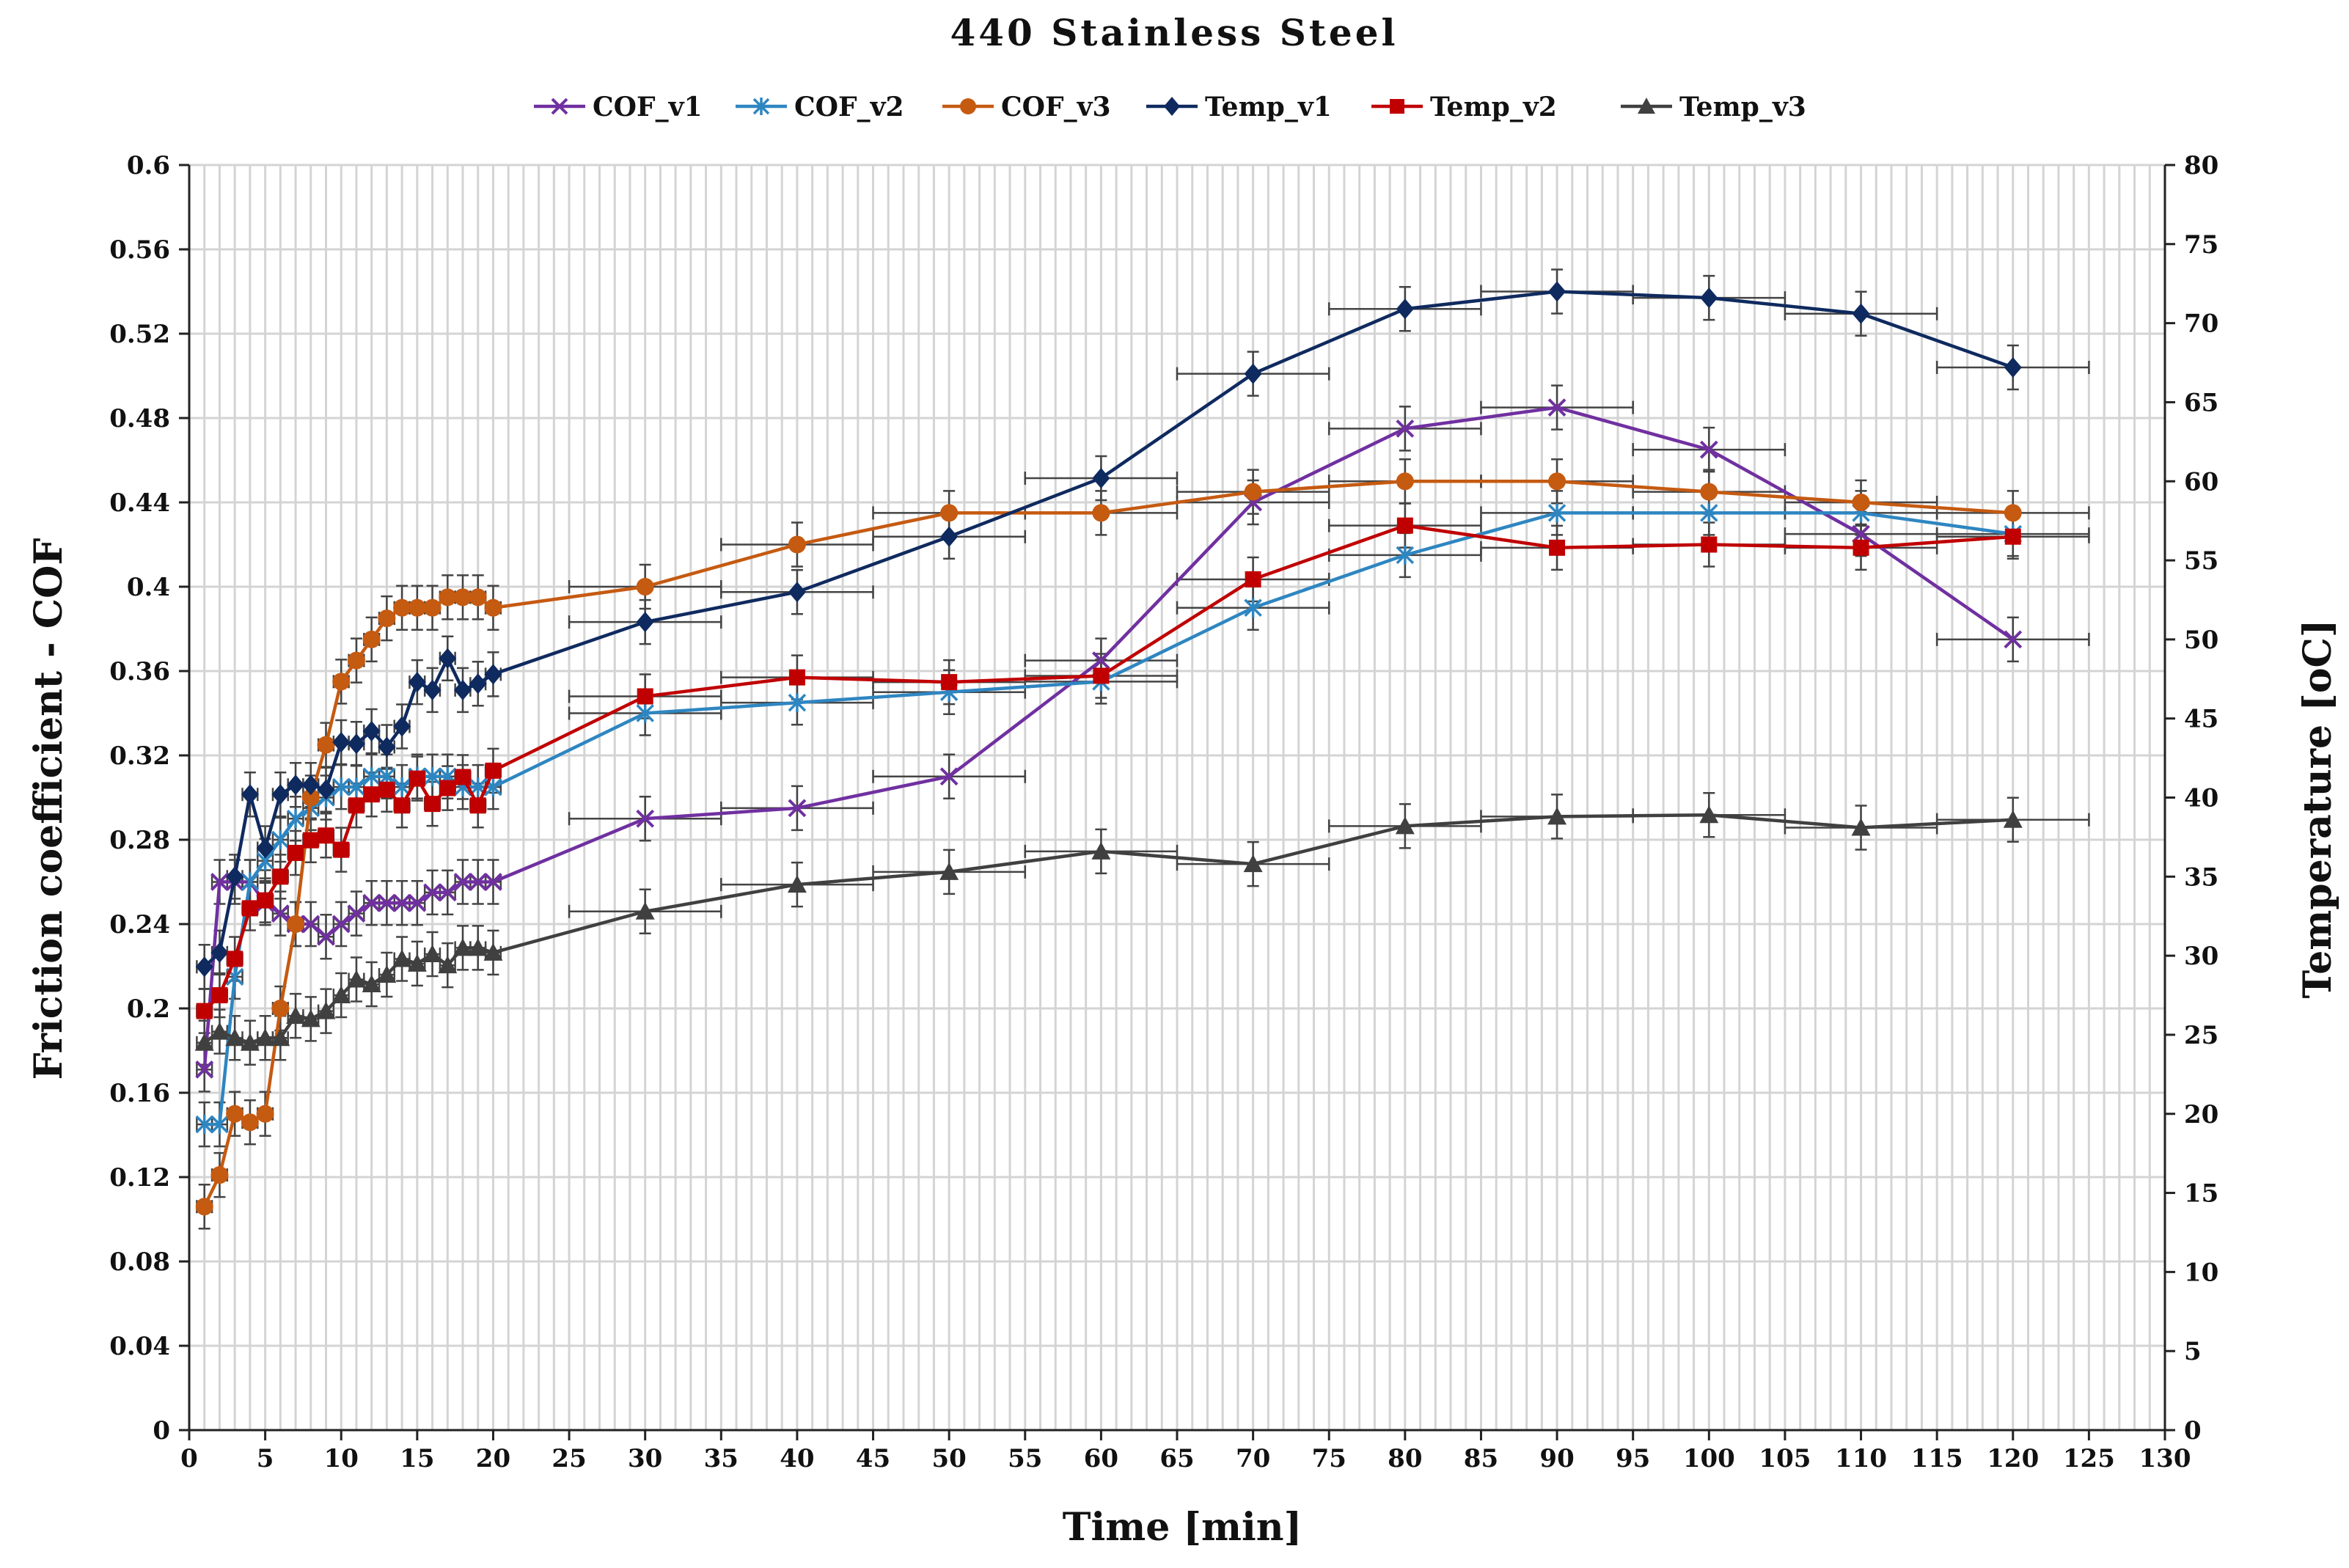 The width and height of the screenshot is (2349, 1568). Describe the element at coordinates (139, 840) in the screenshot. I see `y-tick-label: 0.28` at that location.